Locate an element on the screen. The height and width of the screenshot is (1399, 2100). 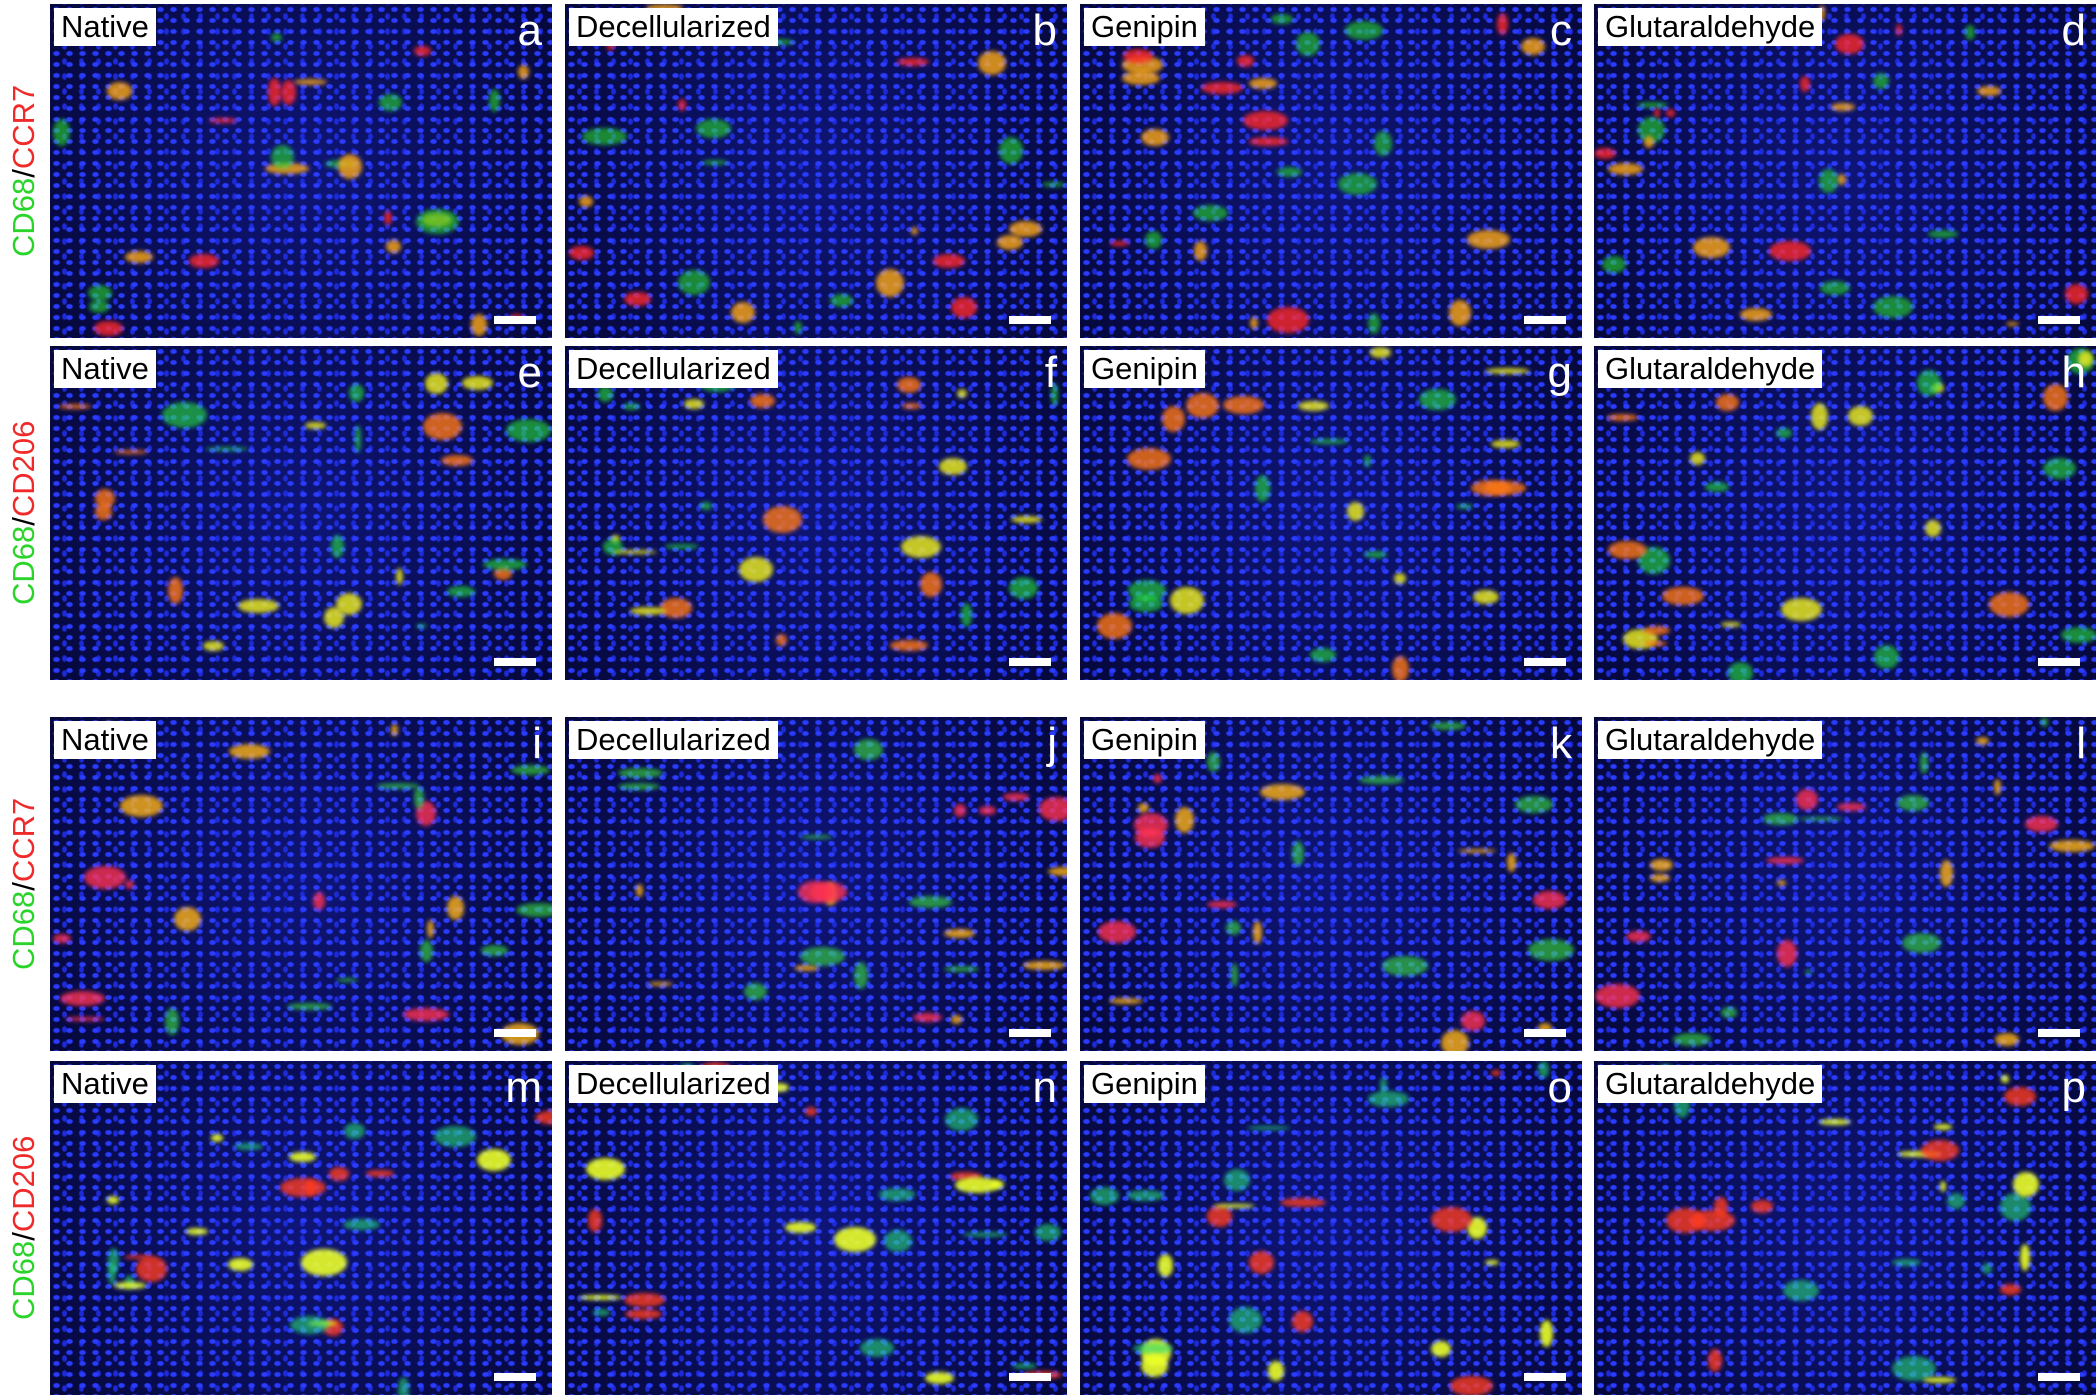
micrograph: Decellularized f is located at coordinates (816, 513).